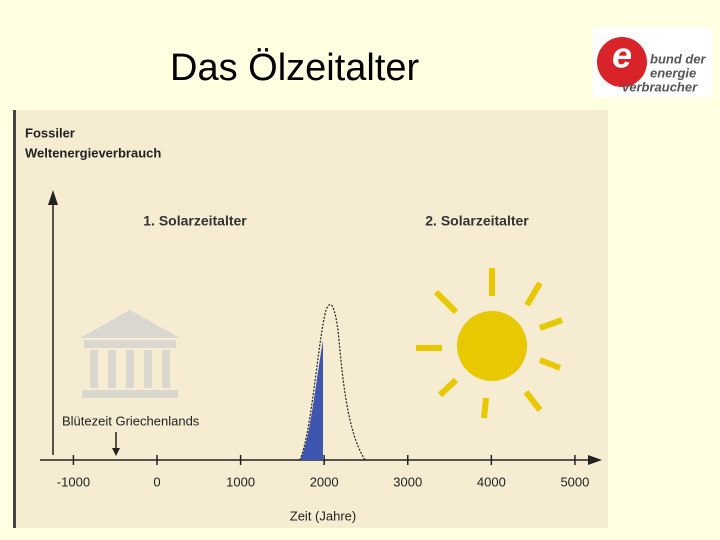 The height and width of the screenshot is (540, 720). What do you see at coordinates (73, 481) in the screenshot?
I see `x-tick-label: -1000` at bounding box center [73, 481].